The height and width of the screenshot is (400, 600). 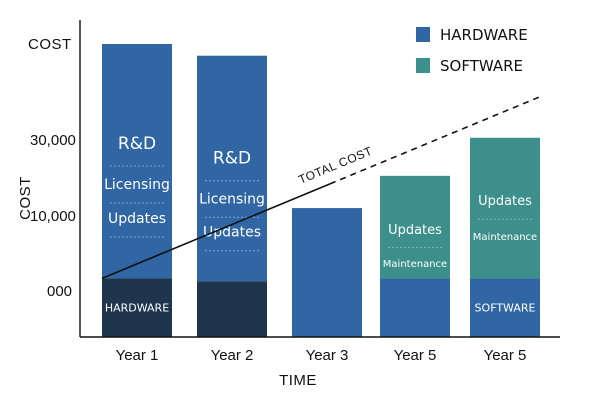 What do you see at coordinates (137, 355) in the screenshot?
I see `x-tick-label: Year 1` at bounding box center [137, 355].